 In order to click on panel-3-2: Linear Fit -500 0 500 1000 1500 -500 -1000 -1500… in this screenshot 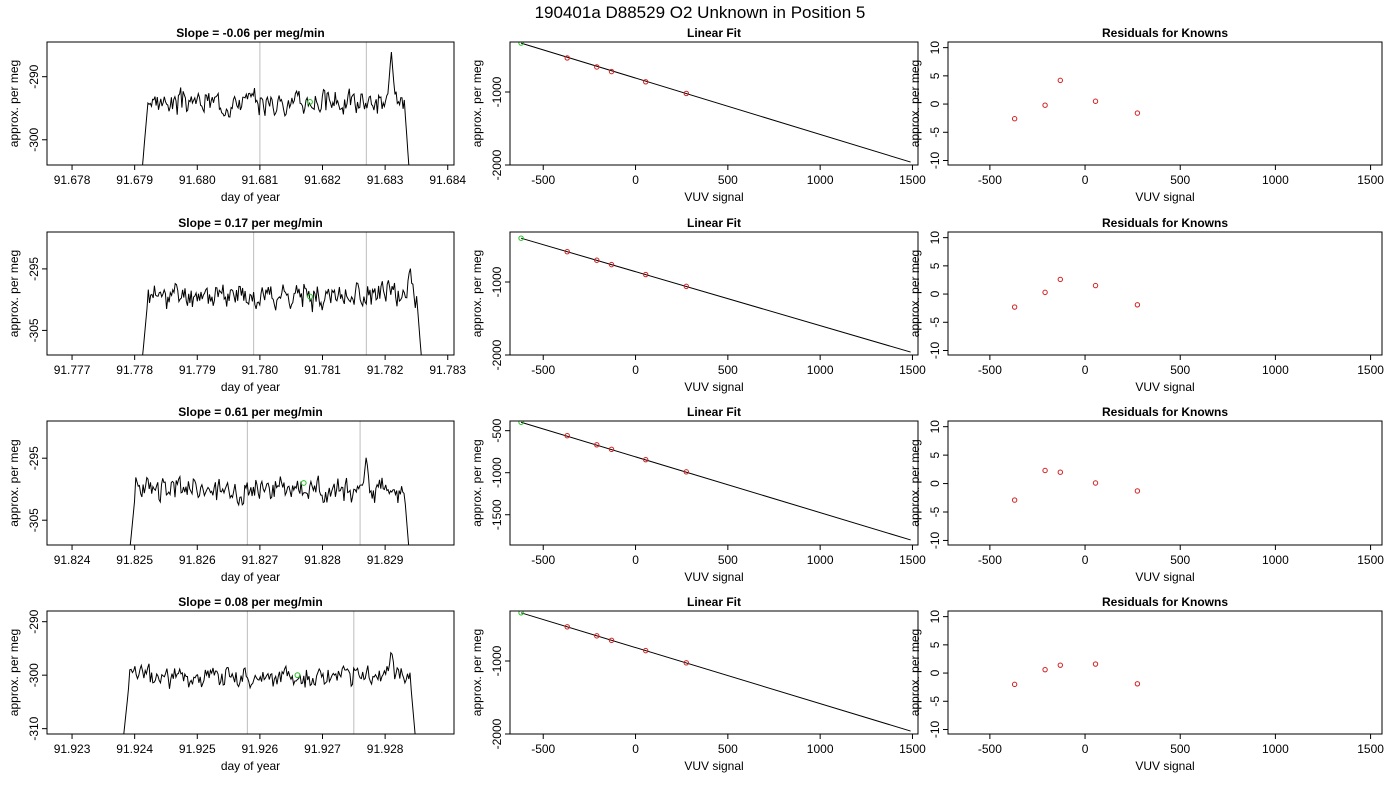, I will do `click(698, 494)`.